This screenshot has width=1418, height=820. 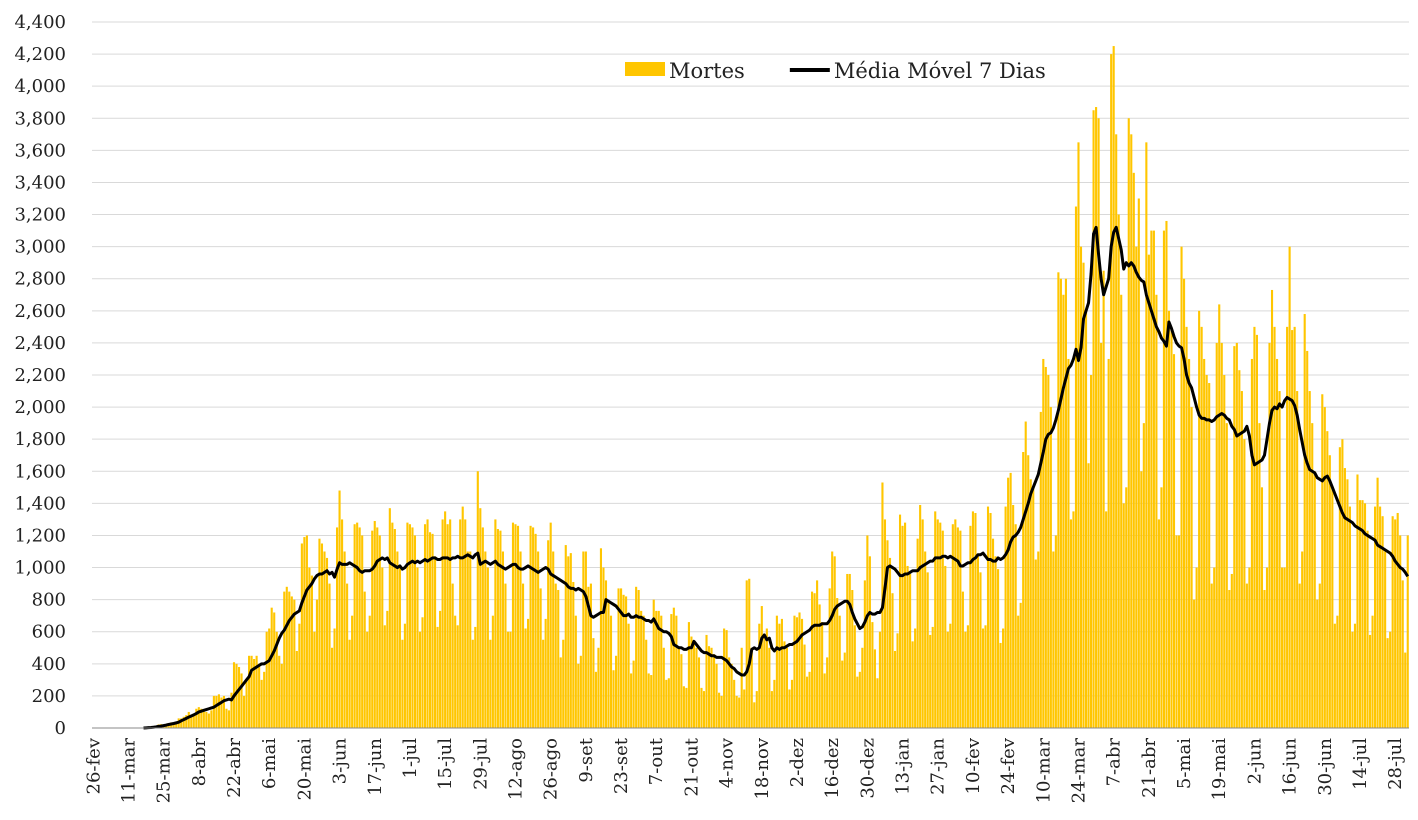 I want to click on x-tick-label: 8-abr, so click(x=199, y=762).